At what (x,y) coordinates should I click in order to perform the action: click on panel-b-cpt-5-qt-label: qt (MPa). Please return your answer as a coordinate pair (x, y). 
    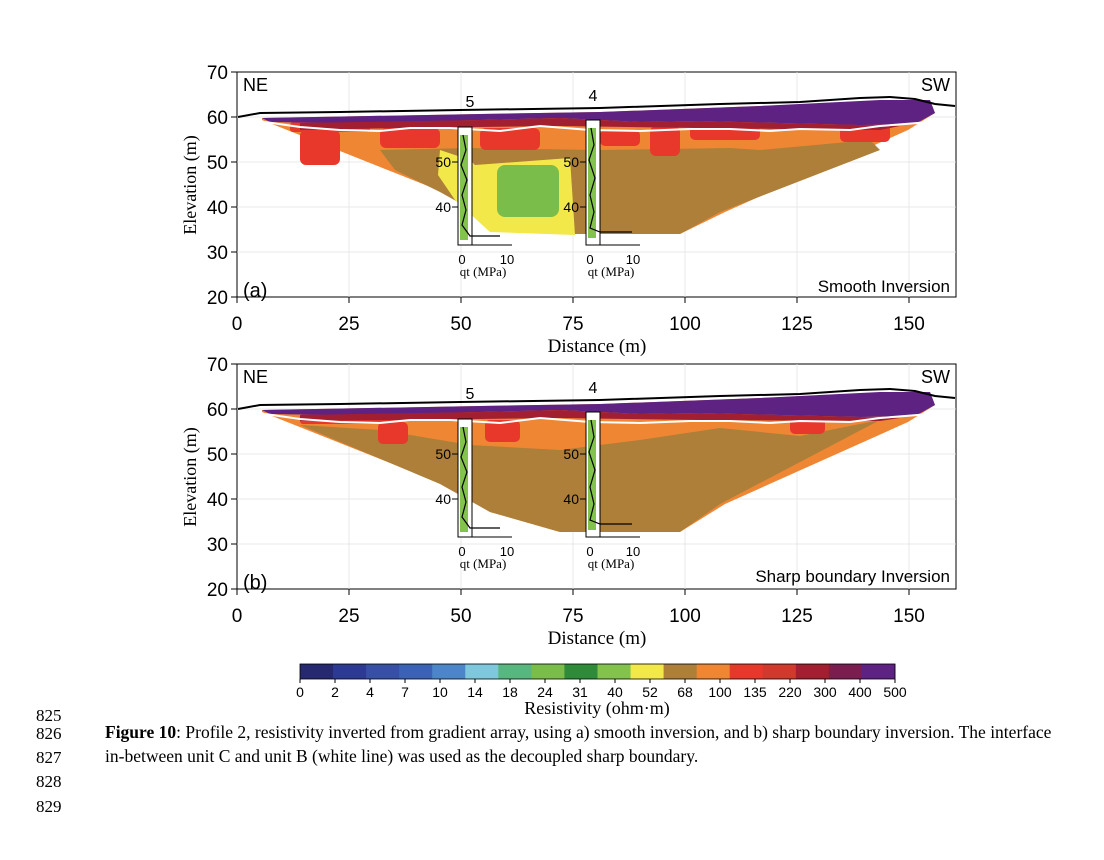
    Looking at the image, I should click on (483, 563).